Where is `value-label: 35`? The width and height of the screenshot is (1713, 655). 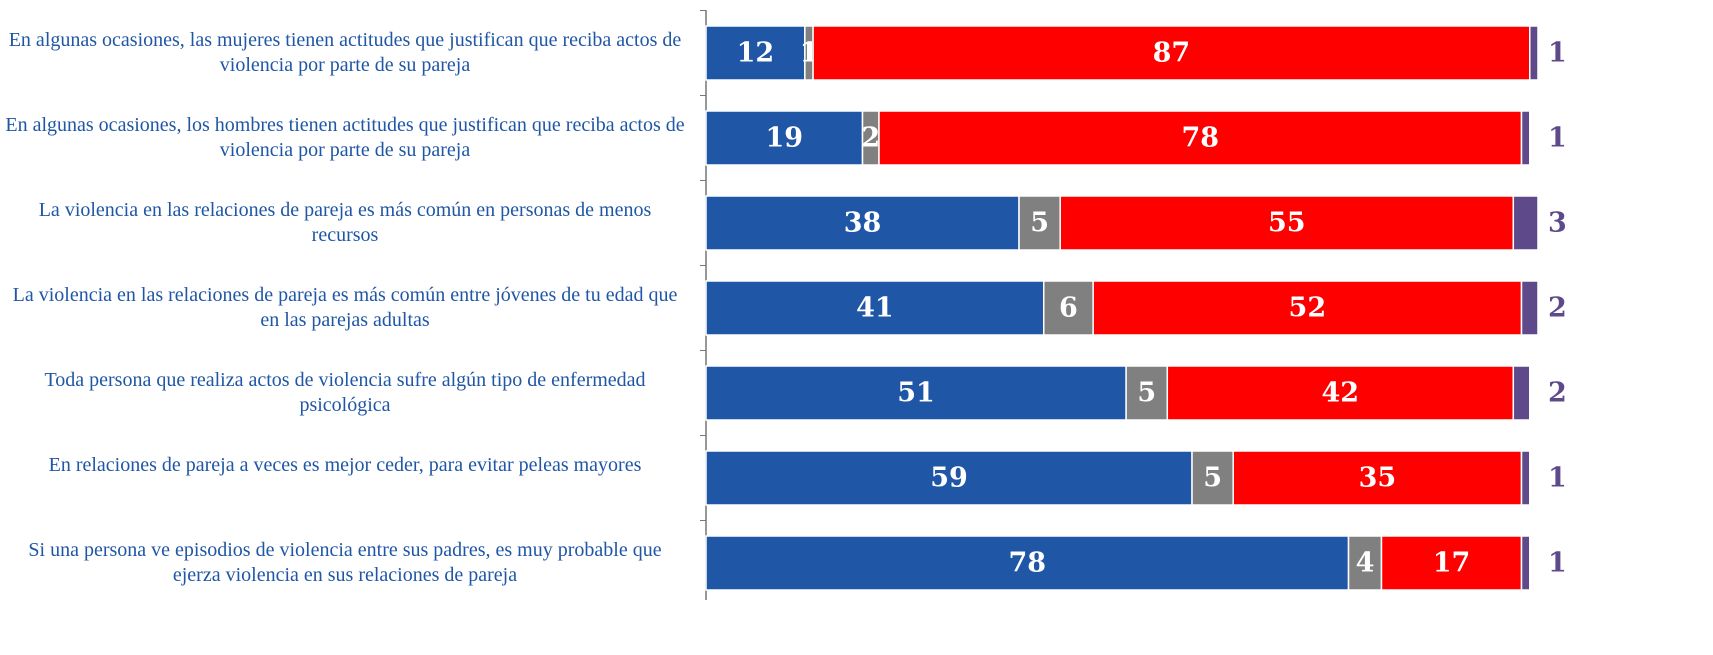
value-label: 35 is located at coordinates (1378, 478).